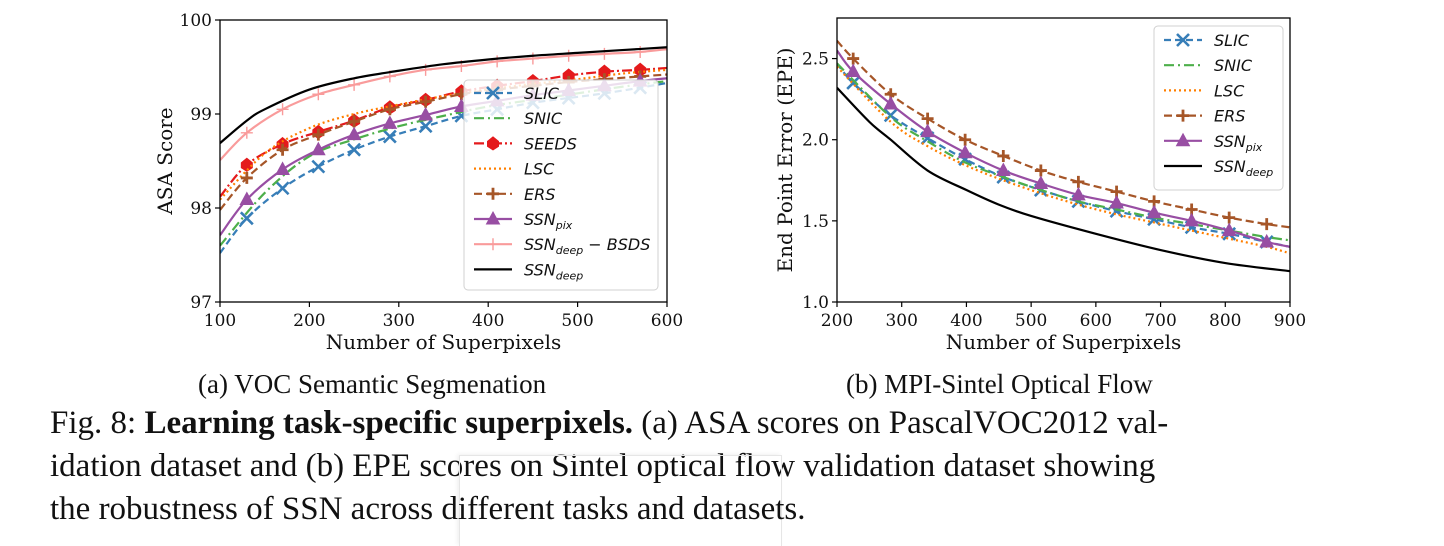 Image resolution: width=1444 pixels, height=546 pixels. Describe the element at coordinates (815, 222) in the screenshot. I see `y-tick-label: 1.5` at that location.